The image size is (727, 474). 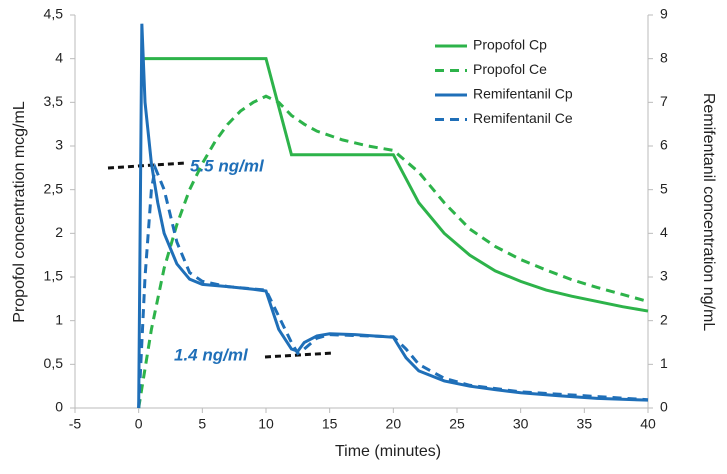 I want to click on y-tick-label: 3, so click(x=59, y=145).